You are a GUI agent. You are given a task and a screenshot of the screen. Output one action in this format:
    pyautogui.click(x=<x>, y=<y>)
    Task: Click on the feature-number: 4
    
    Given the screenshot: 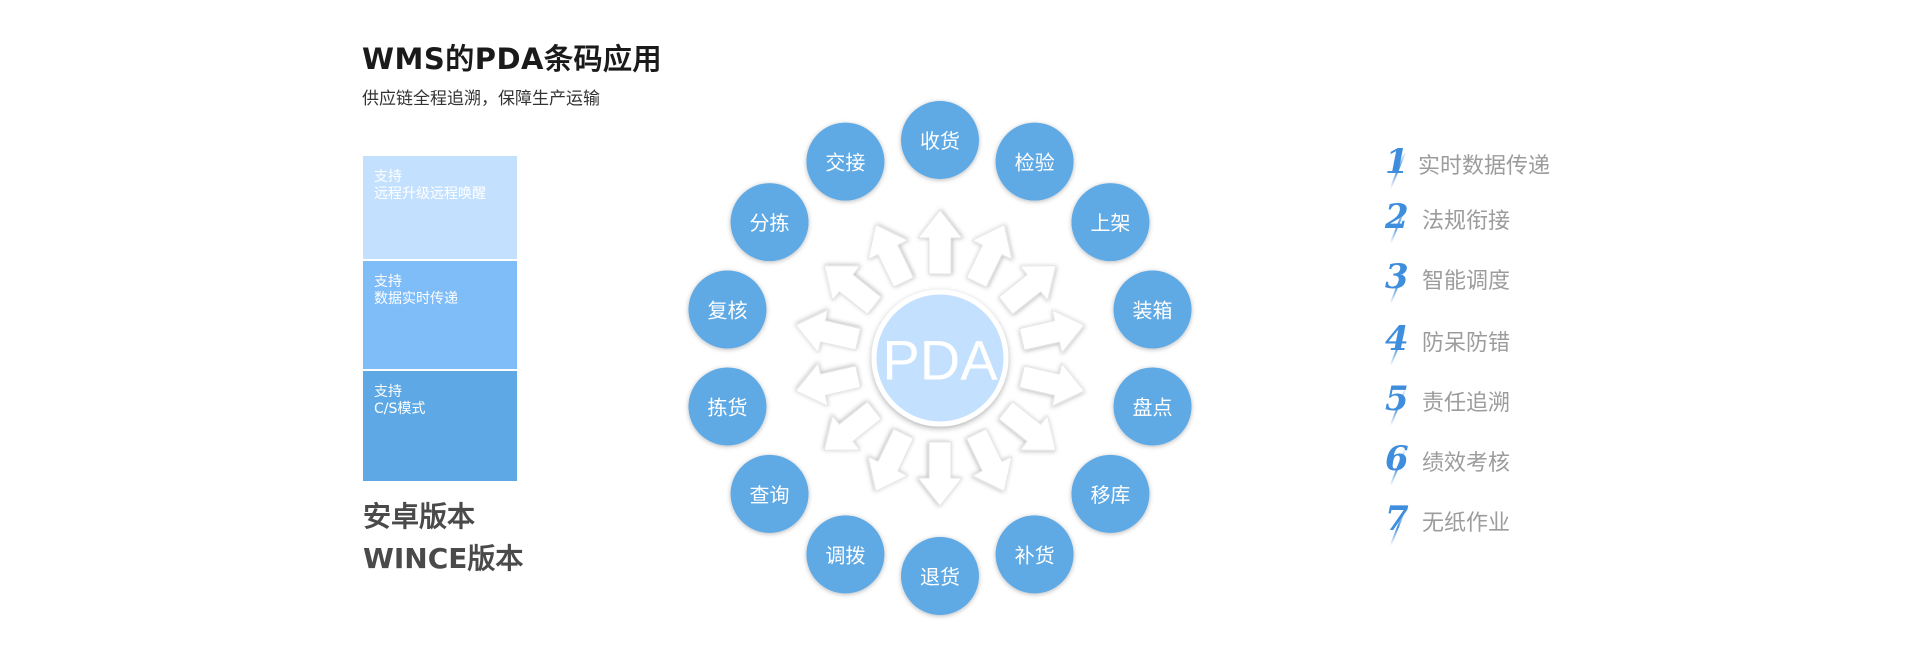 What is the action you would take?
    pyautogui.click(x=1397, y=339)
    